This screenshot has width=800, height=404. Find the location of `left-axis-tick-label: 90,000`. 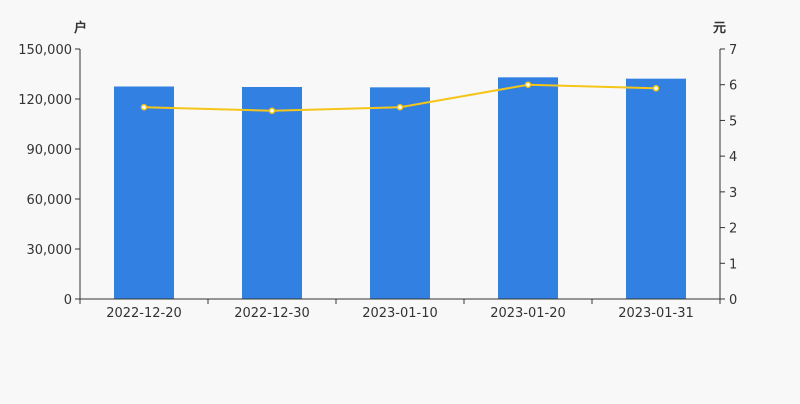

left-axis-tick-label: 90,000 is located at coordinates (50, 150).